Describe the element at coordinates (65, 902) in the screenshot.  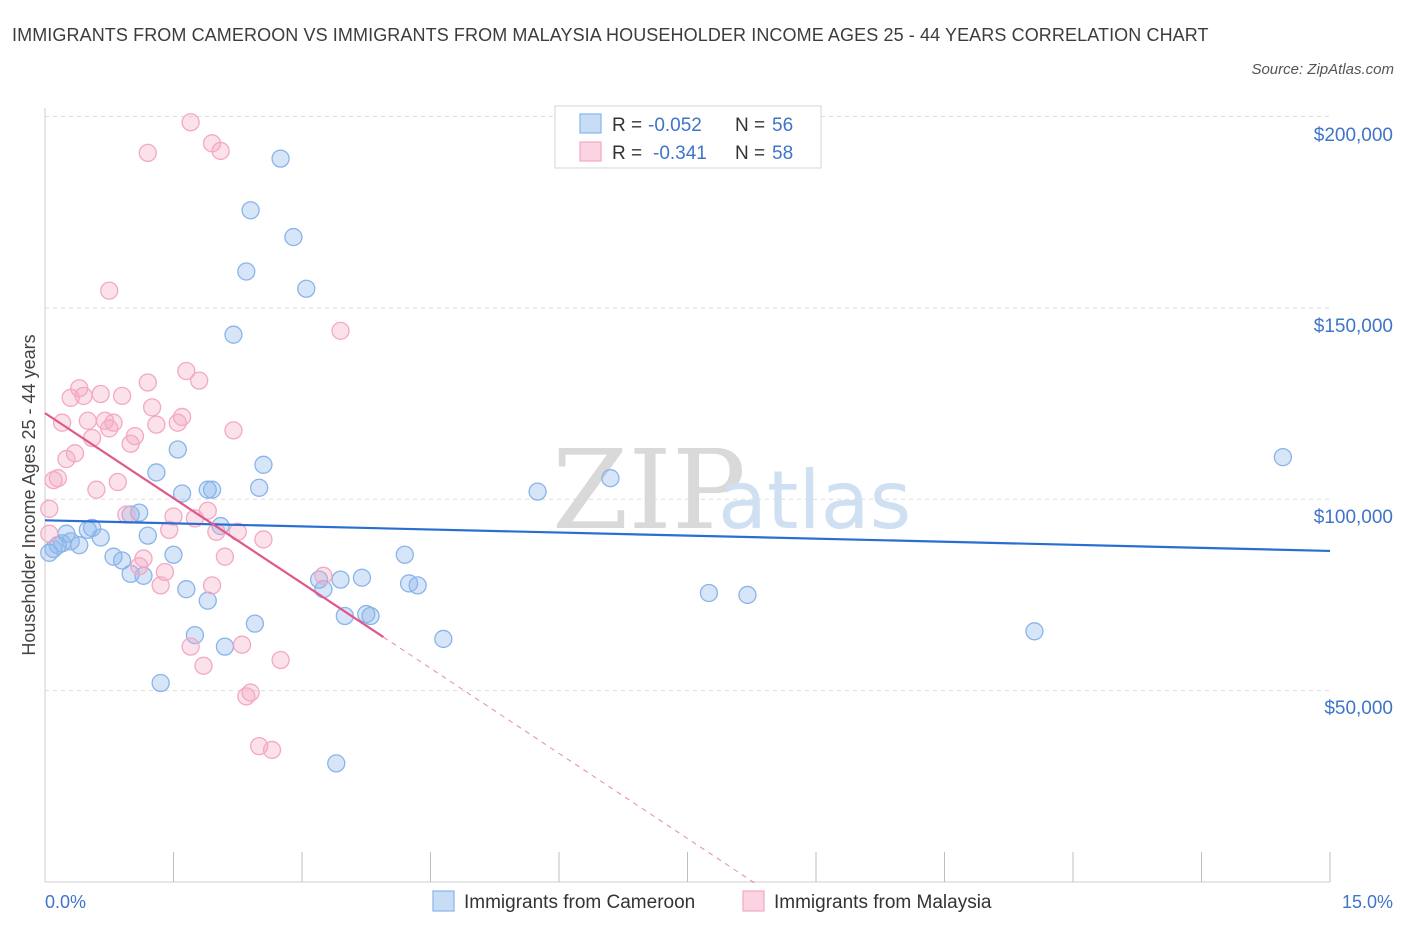
I see `x-tick-label-min: 0.0%` at that location.